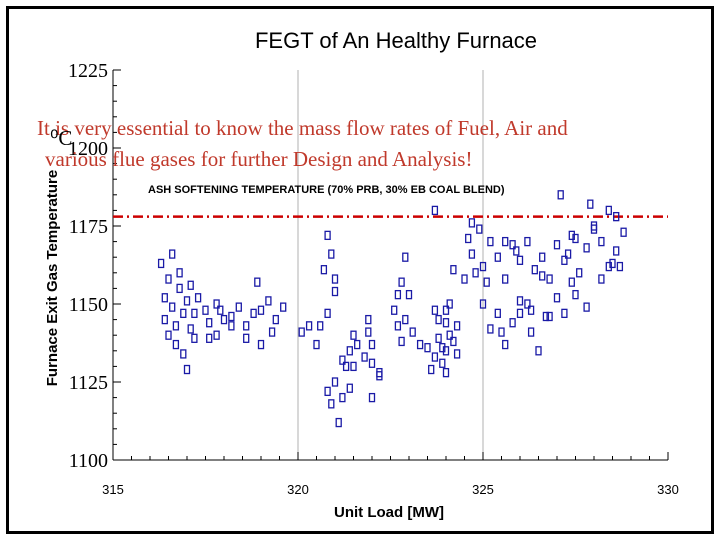  I want to click on chart-title: FEGT of An Healthy Furnace, so click(396, 40).